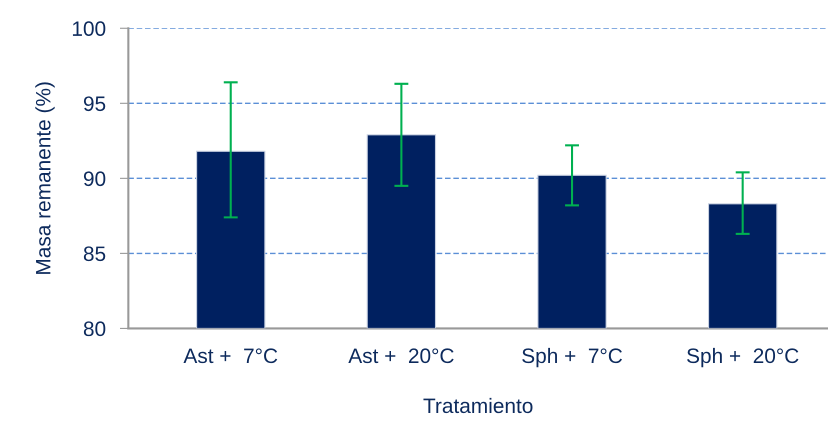 This screenshot has width=828, height=435. Describe the element at coordinates (95, 104) in the screenshot. I see `y-tick-label: 95` at that location.